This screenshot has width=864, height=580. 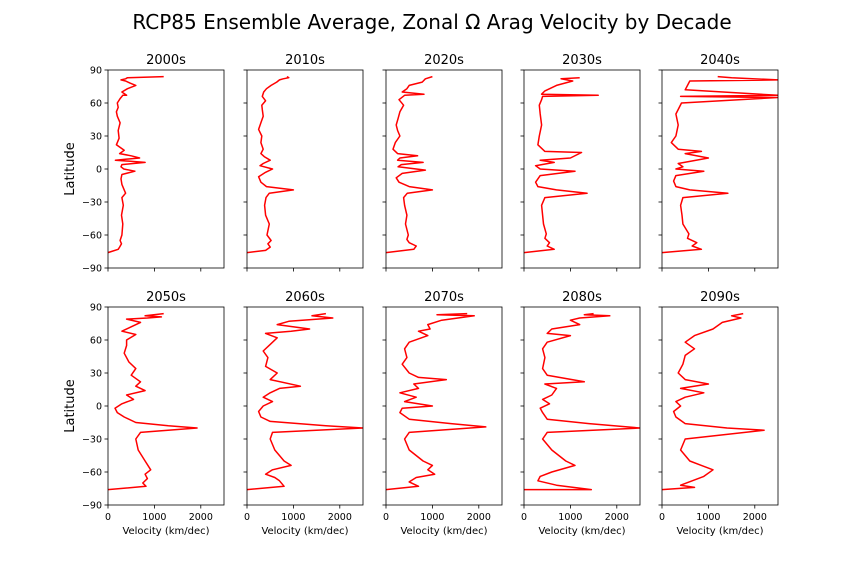 What do you see at coordinates (154, 517) in the screenshot?
I see `panel-2050s-xtick-label: 1000` at bounding box center [154, 517].